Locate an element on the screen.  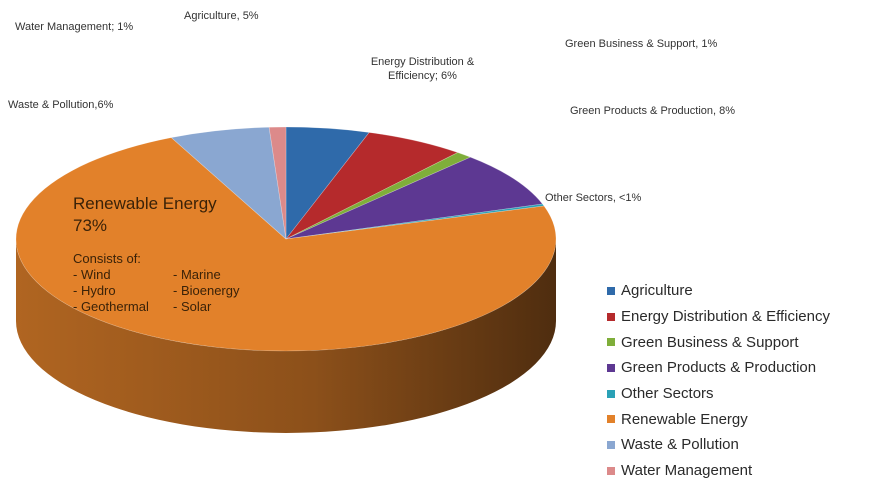
source-wind: - Wind is located at coordinates (92, 274).